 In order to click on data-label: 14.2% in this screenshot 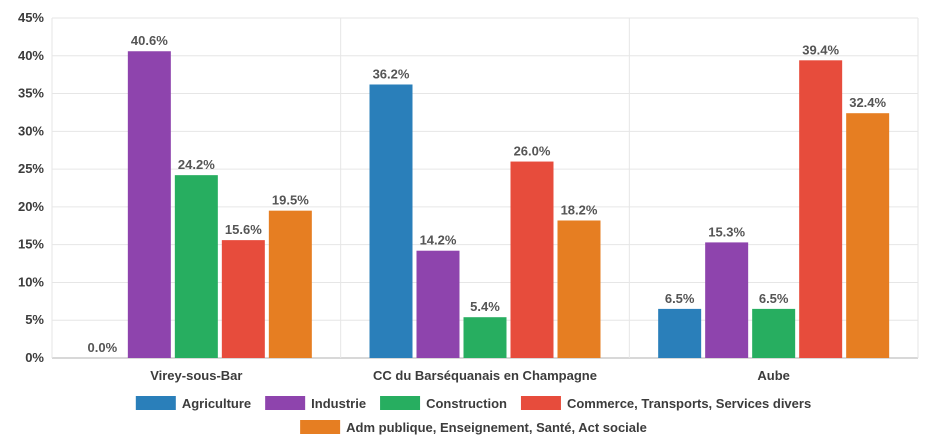, I will do `click(438, 240)`.